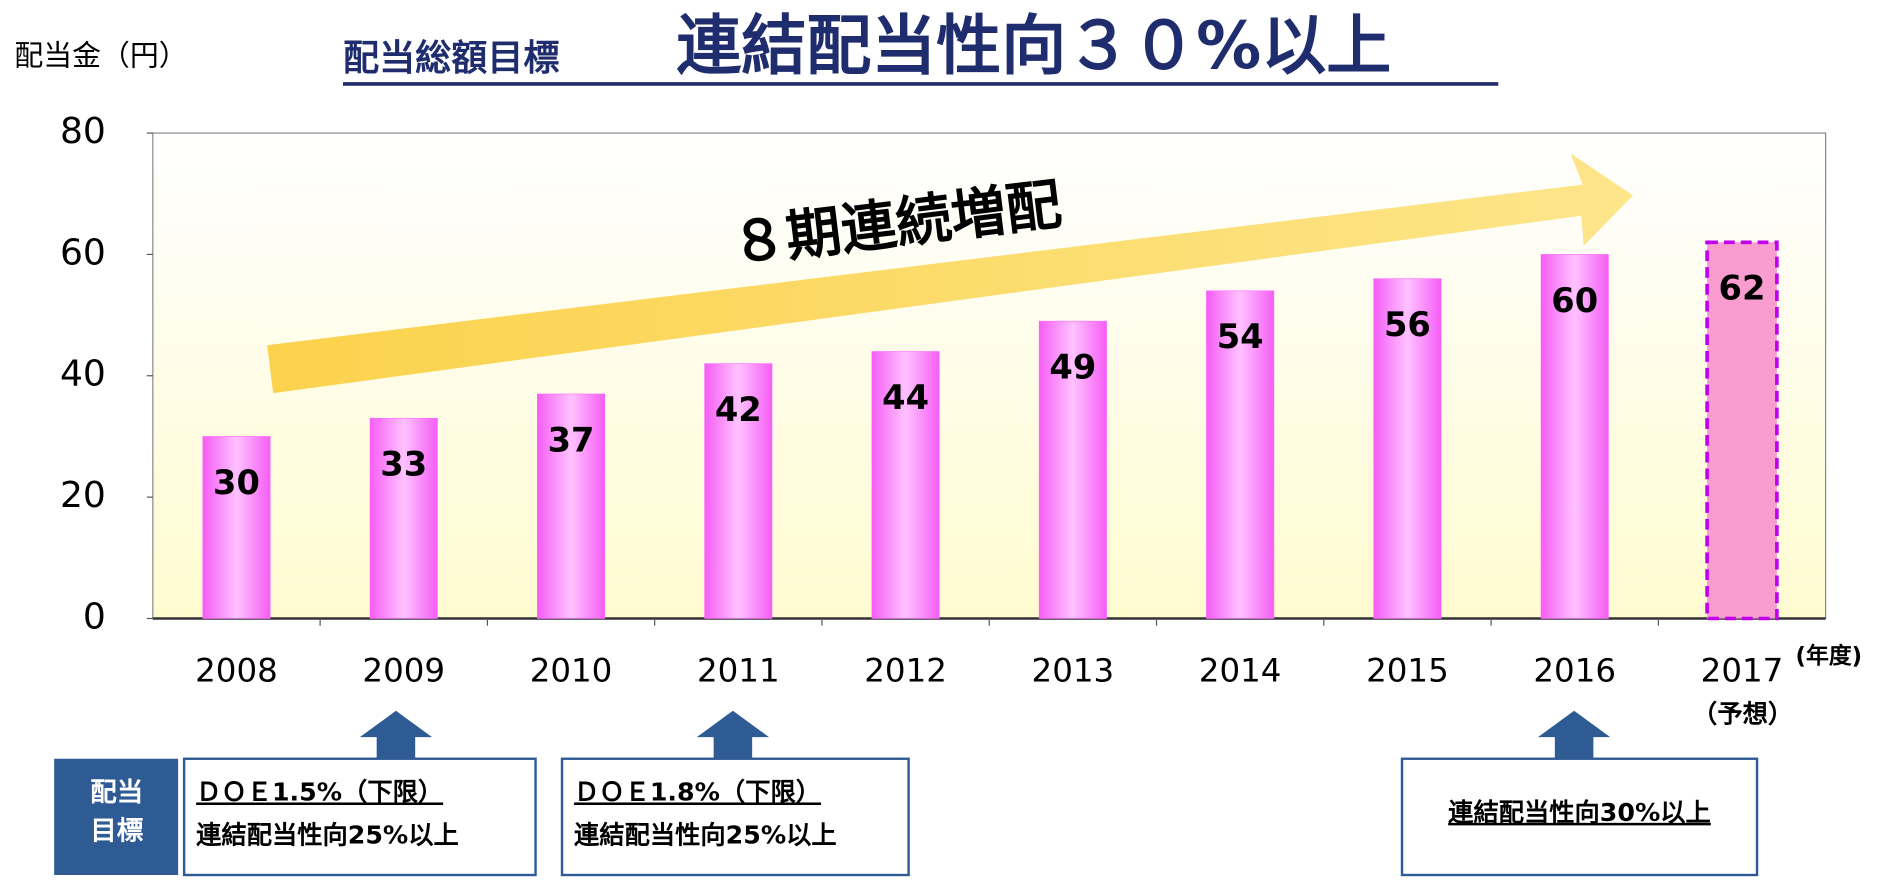 This screenshot has height=881, width=1887. I want to click on value-label: 49, so click(1072, 367).